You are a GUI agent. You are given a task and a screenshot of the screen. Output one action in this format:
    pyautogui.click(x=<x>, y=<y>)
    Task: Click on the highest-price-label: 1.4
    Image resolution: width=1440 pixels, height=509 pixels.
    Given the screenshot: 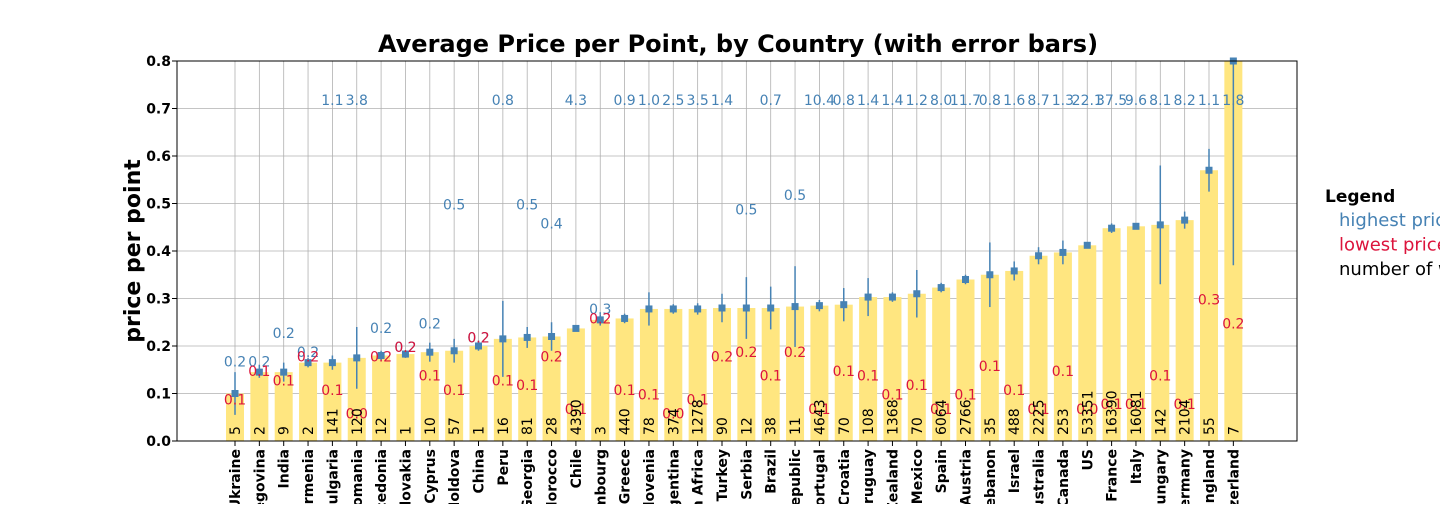 What is the action you would take?
    pyautogui.click(x=868, y=101)
    